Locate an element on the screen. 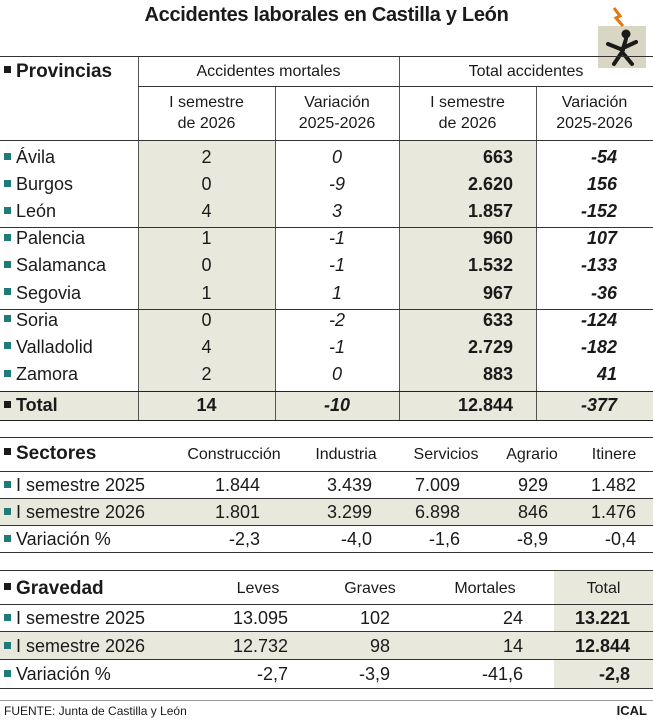 The height and width of the screenshot is (720, 653). province-row-label: Burgos is located at coordinates (38, 184).